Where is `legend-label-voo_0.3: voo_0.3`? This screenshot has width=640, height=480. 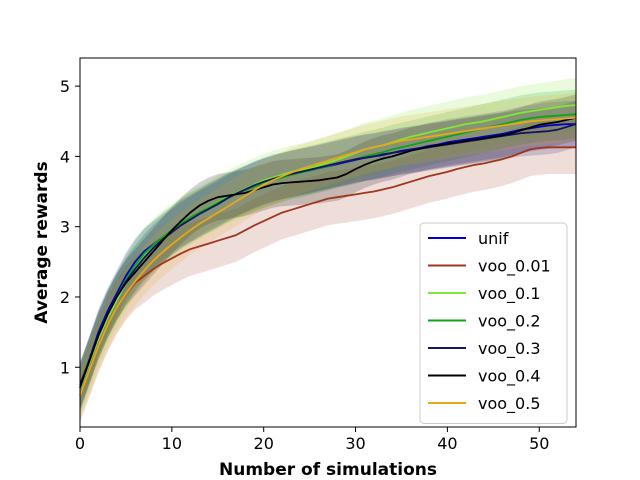
legend-label-voo_0.3: voo_0.3 is located at coordinates (509, 349).